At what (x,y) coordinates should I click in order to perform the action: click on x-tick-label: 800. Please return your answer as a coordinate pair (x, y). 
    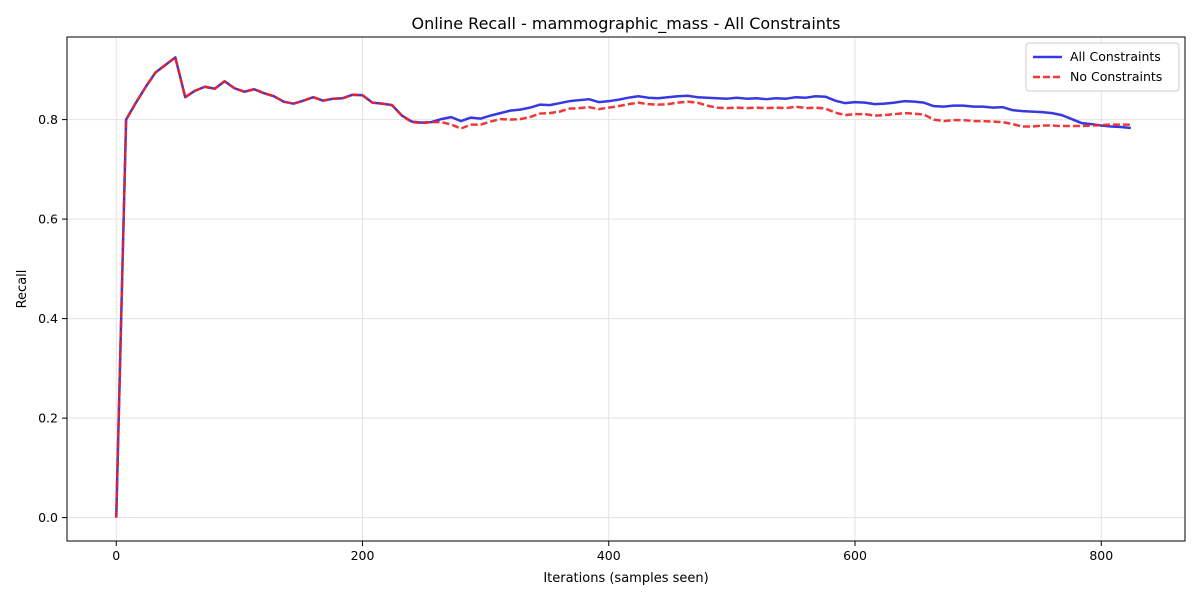
    Looking at the image, I should click on (1101, 555).